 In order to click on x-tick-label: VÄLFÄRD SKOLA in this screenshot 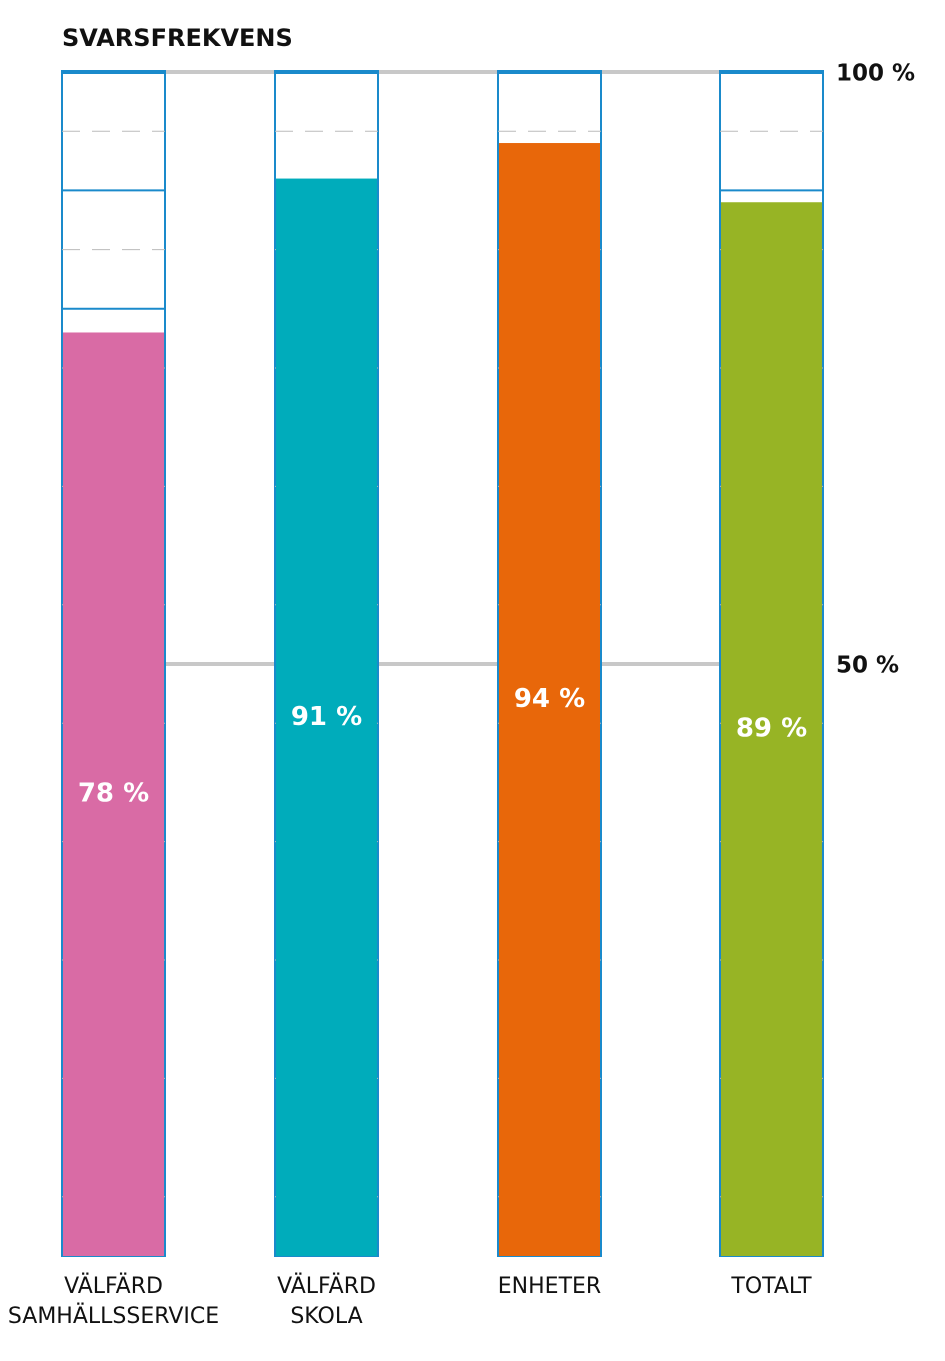, I will do `click(327, 1302)`.